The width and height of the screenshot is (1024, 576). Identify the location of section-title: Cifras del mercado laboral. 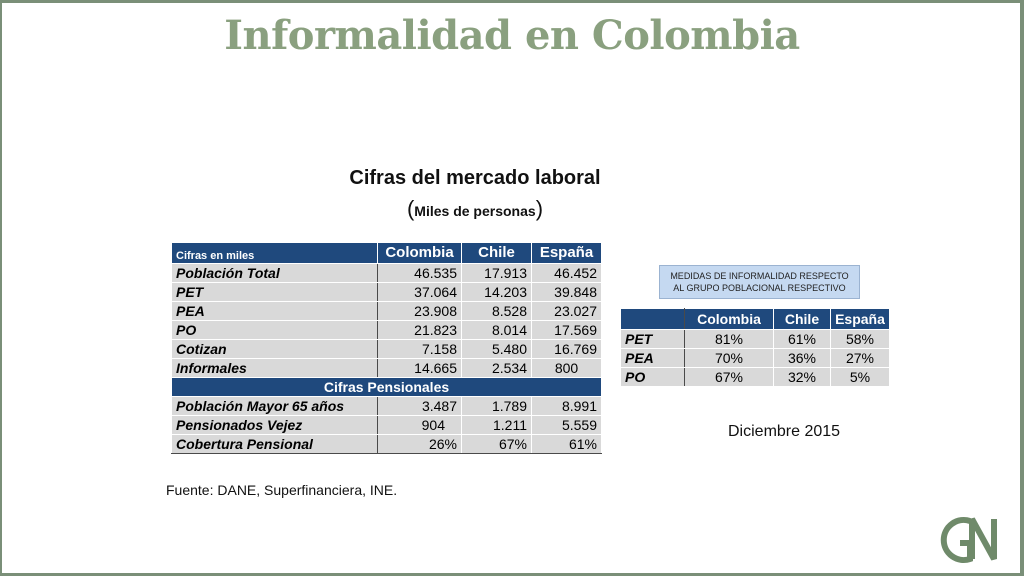
(475, 178).